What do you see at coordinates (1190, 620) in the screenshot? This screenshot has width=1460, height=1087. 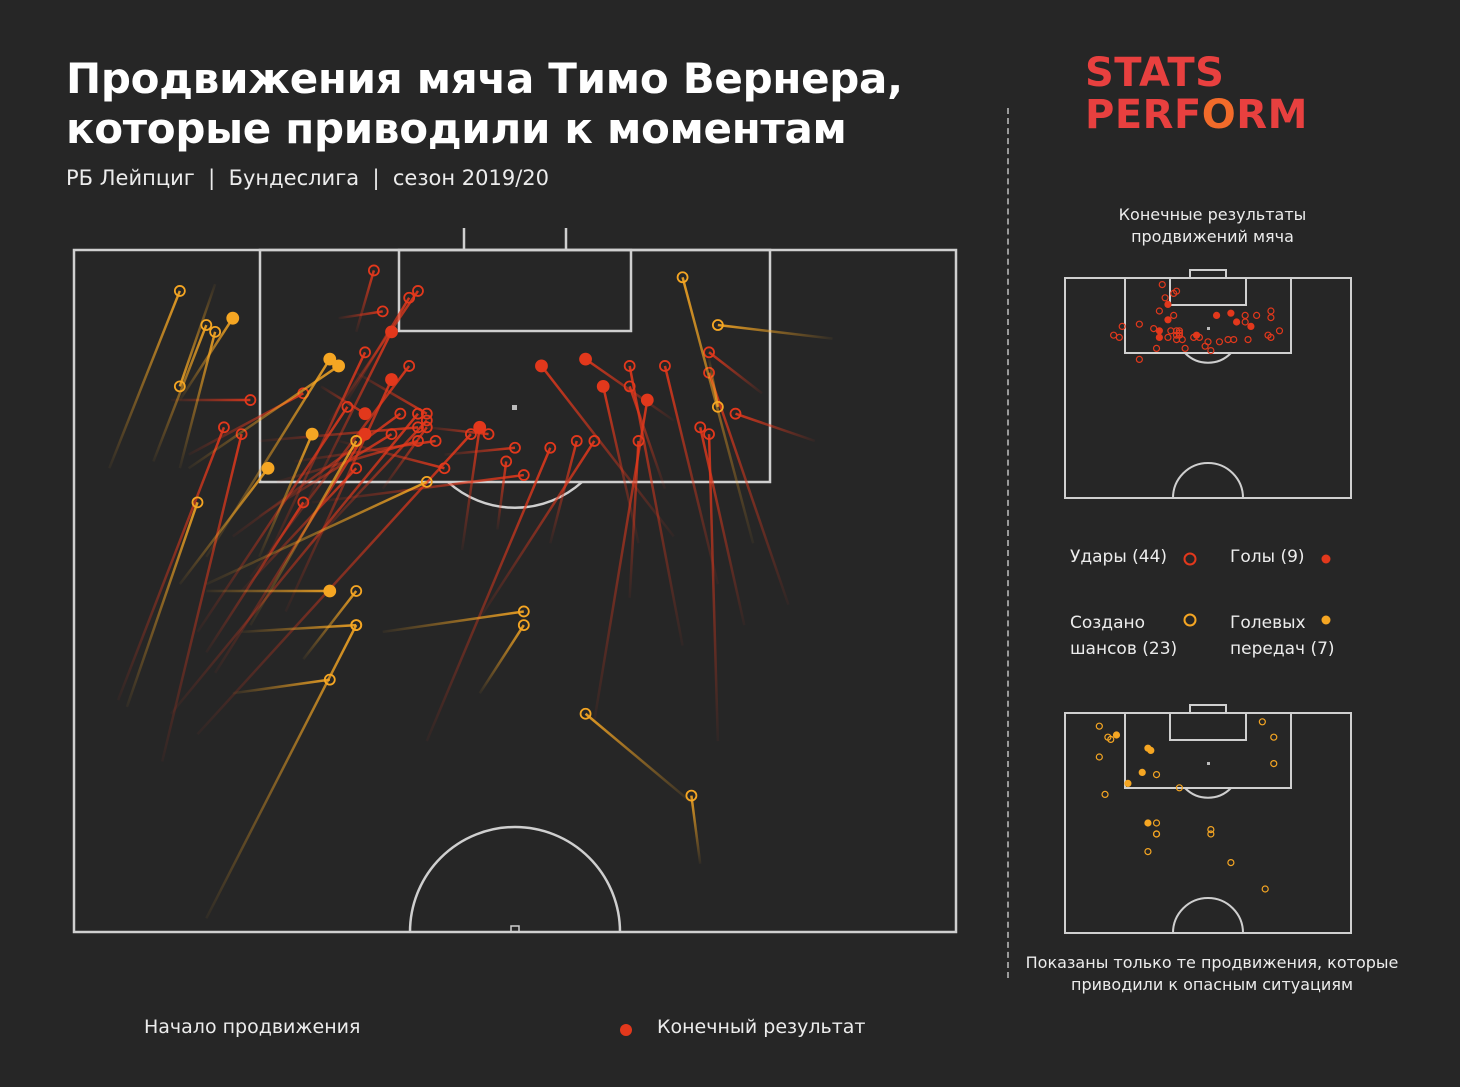 I see `legend-chances-marker` at bounding box center [1190, 620].